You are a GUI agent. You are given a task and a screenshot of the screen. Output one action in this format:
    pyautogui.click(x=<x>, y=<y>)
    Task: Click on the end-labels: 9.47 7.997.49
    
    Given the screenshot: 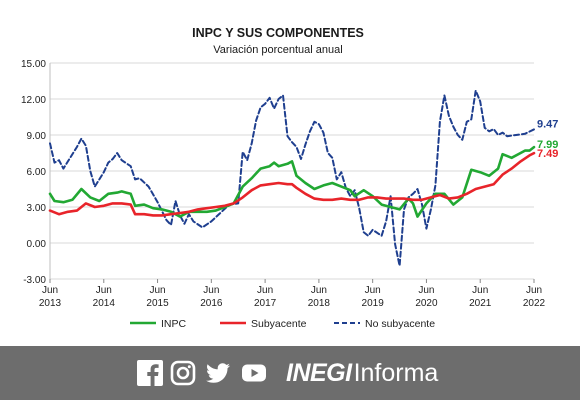 What is the action you would take?
    pyautogui.click(x=547, y=139)
    